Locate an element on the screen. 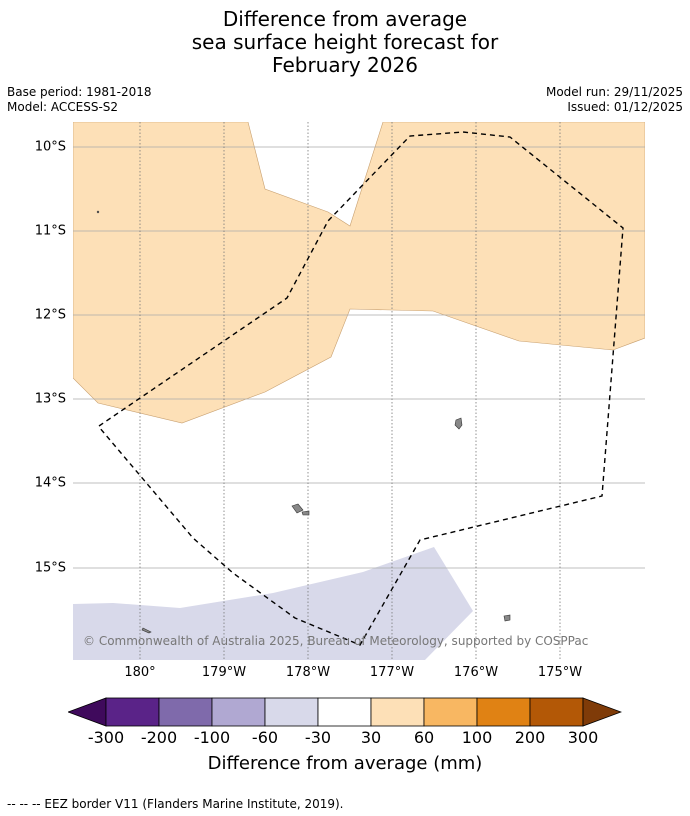 The height and width of the screenshot is (816, 690). colorbar-tick: 200 is located at coordinates (530, 737).